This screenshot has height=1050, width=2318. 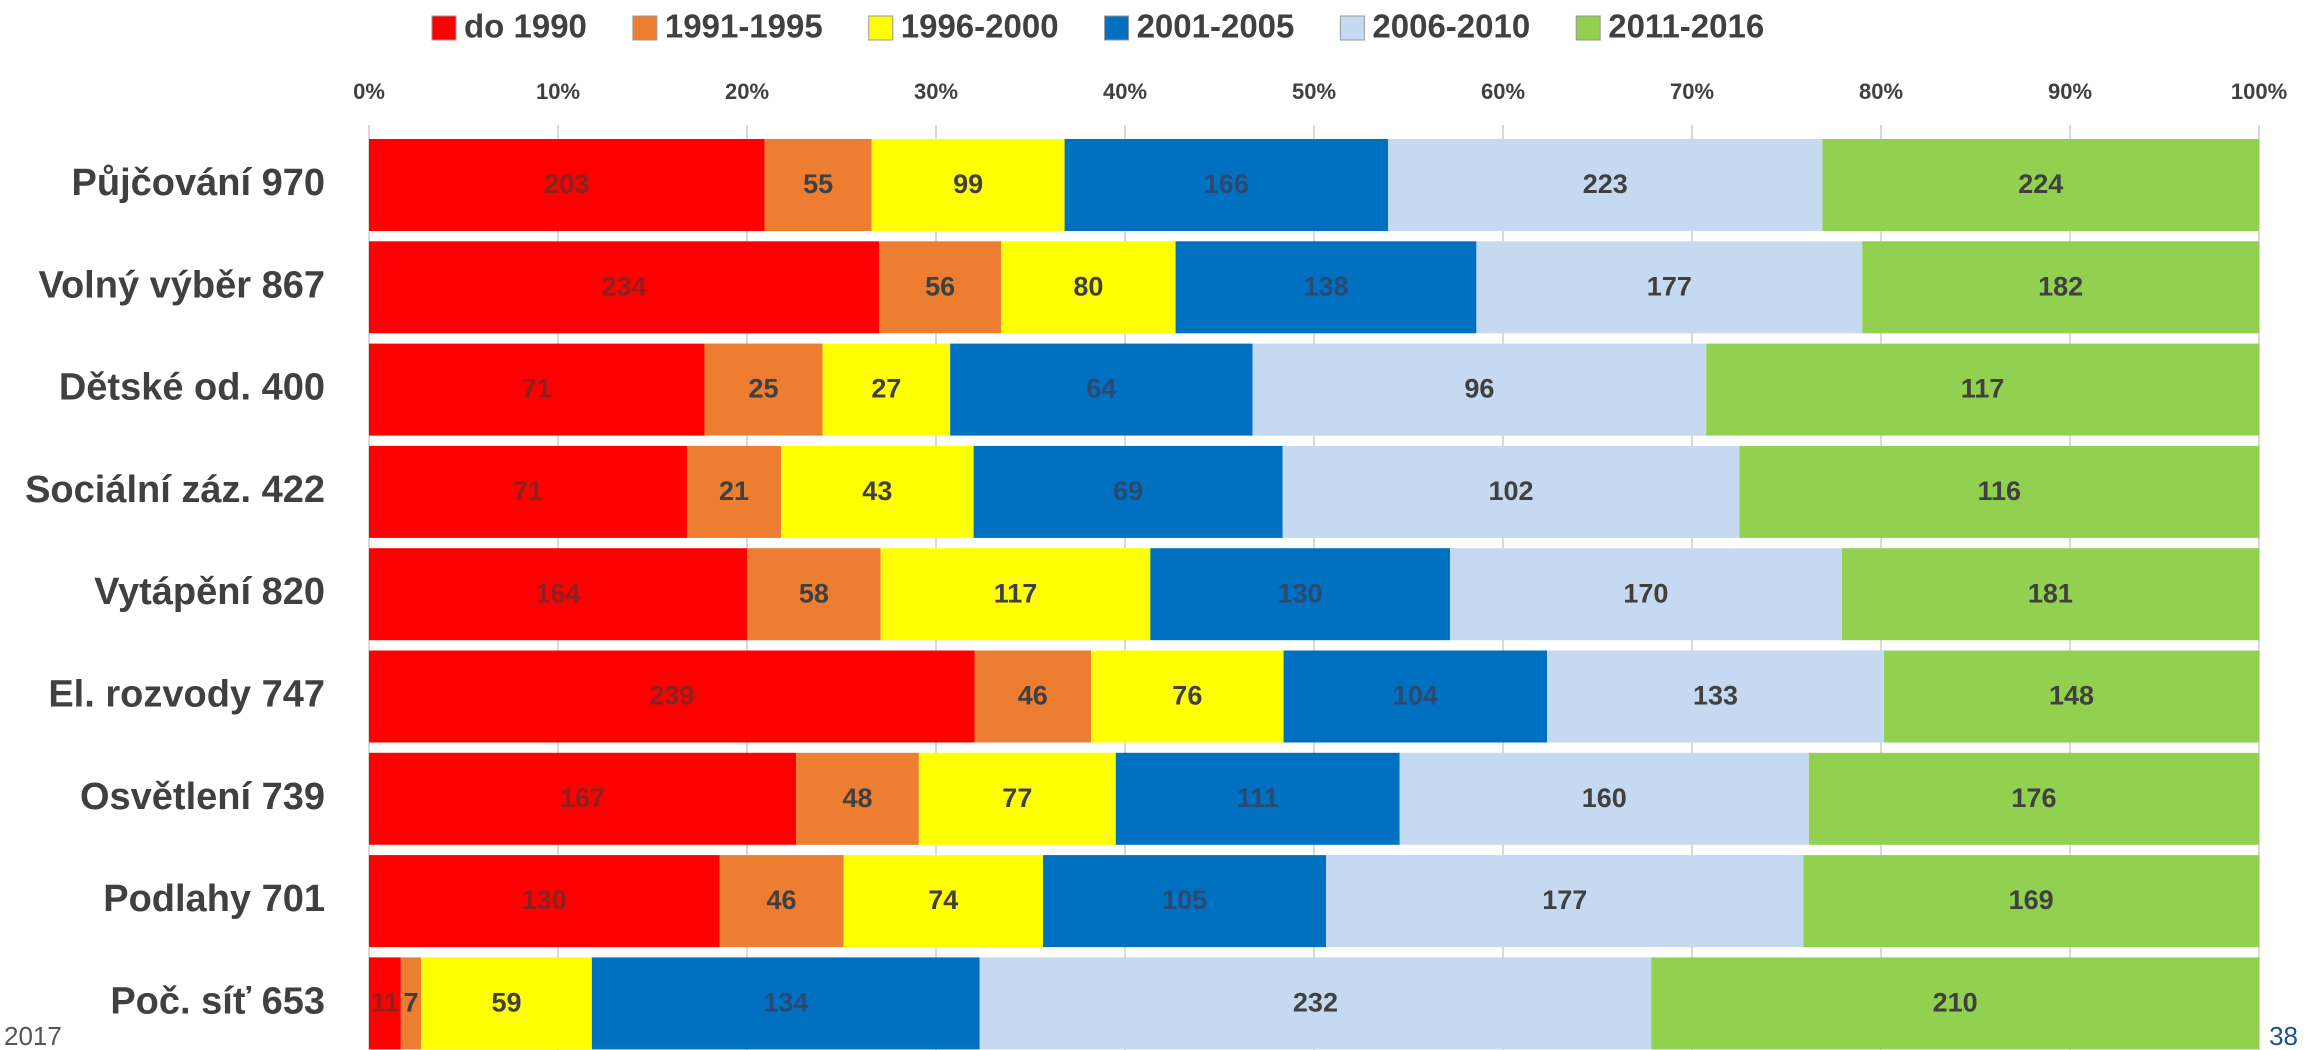 I want to click on data-label: 104, so click(x=1415, y=696).